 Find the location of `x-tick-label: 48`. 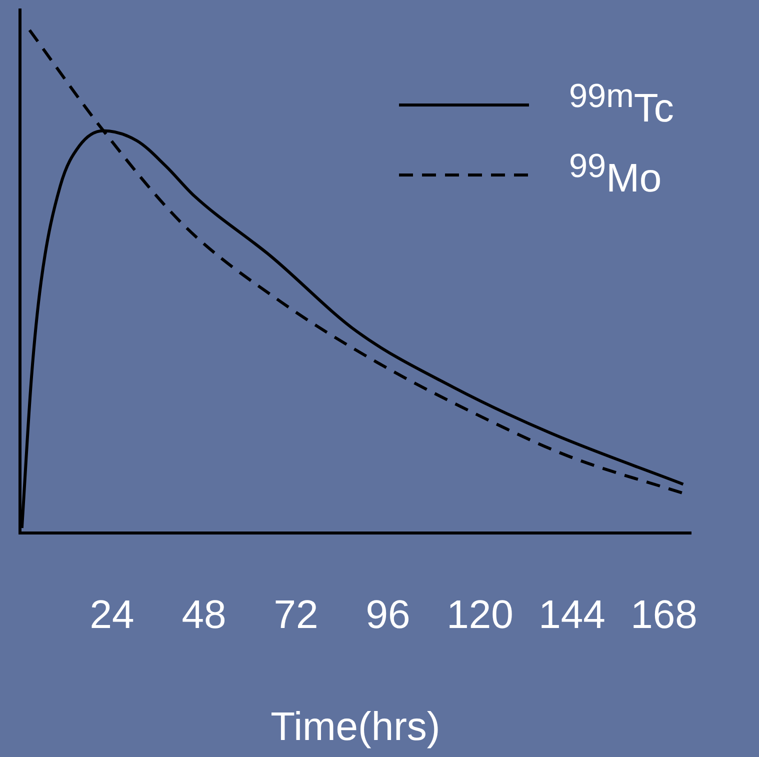

x-tick-label: 48 is located at coordinates (204, 615).